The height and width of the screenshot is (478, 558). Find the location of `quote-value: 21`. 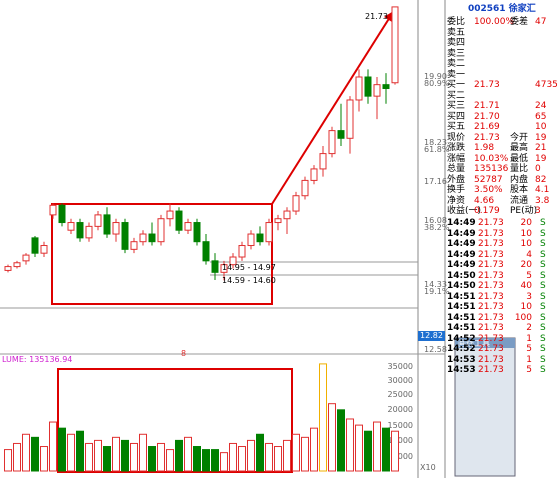

quote-value: 21 is located at coordinates (541, 148).